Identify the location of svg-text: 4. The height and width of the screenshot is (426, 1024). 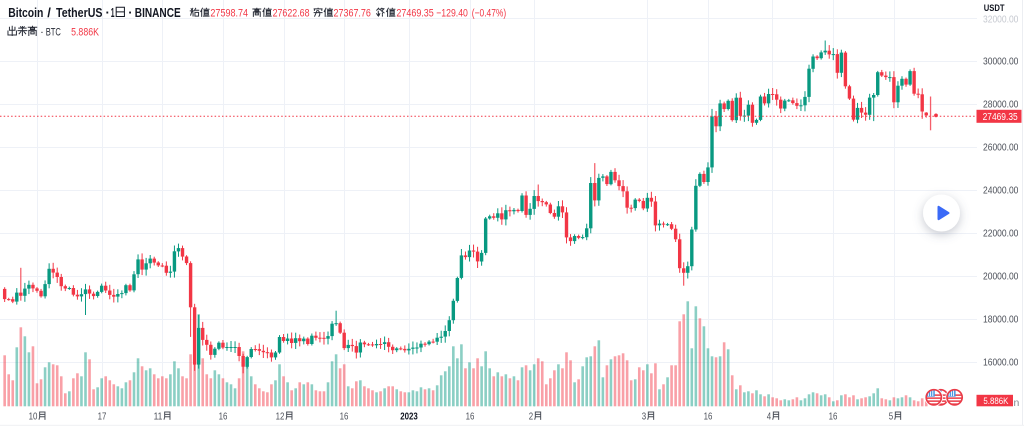
(769, 416).